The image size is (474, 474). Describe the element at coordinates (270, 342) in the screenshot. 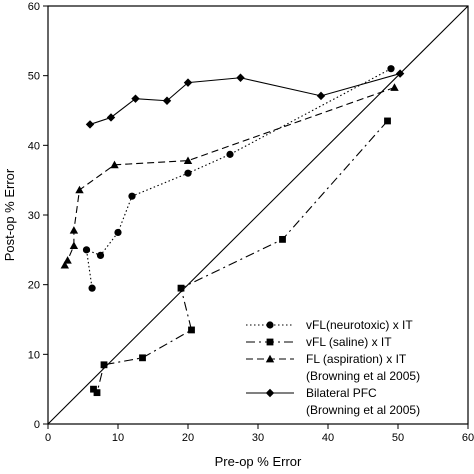

I see `legend-marker-square` at that location.